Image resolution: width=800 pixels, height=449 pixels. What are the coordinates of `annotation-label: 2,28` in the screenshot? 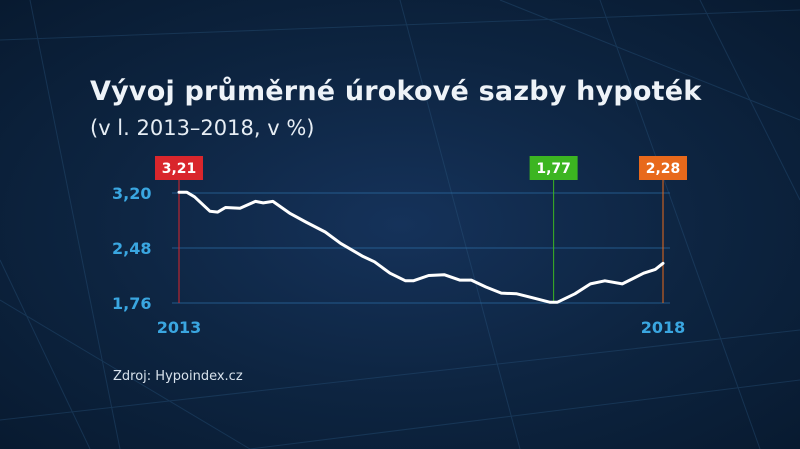 It's located at (663, 169).